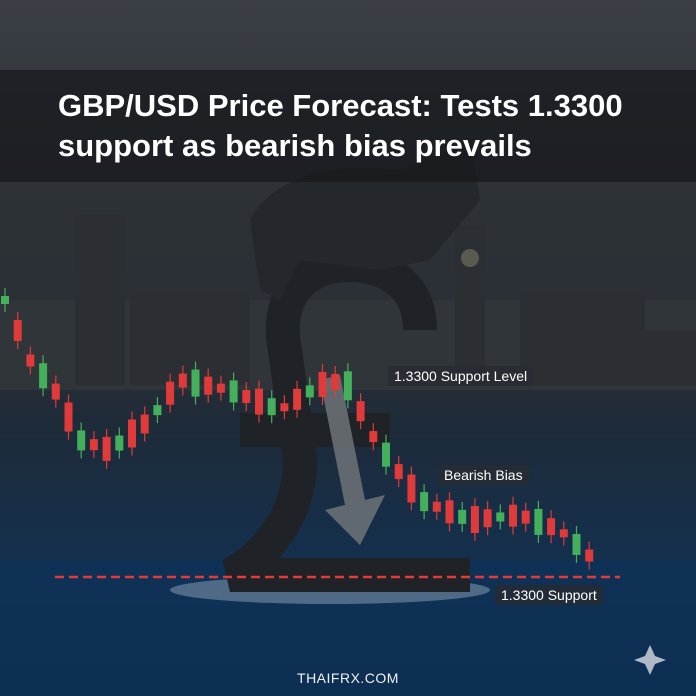  Describe the element at coordinates (348, 678) in the screenshot. I see `site-name: THAIFRX.COM` at that location.